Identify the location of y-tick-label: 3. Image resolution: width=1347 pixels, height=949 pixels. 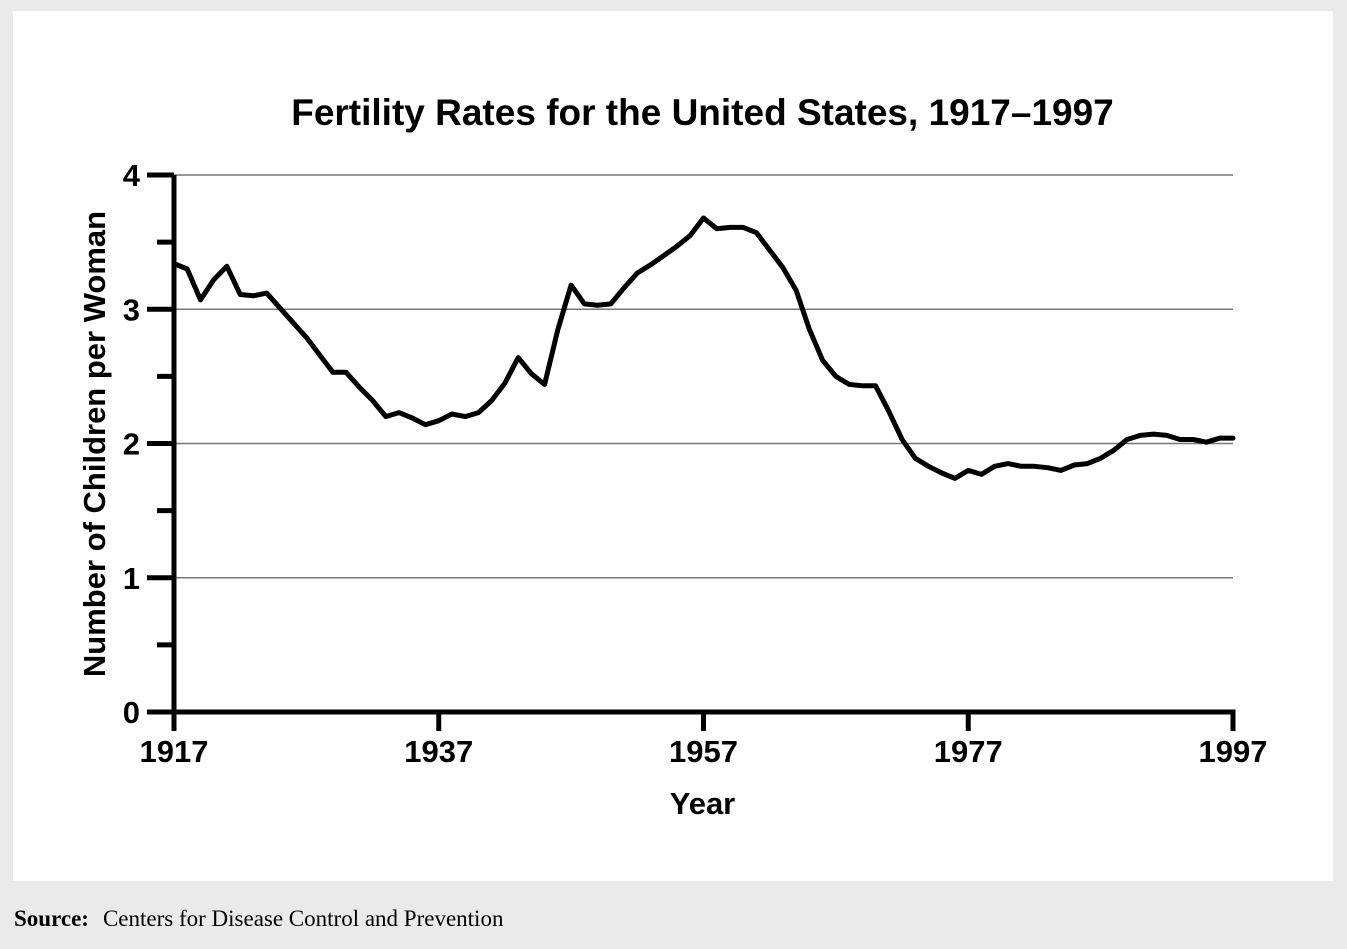
(131, 309).